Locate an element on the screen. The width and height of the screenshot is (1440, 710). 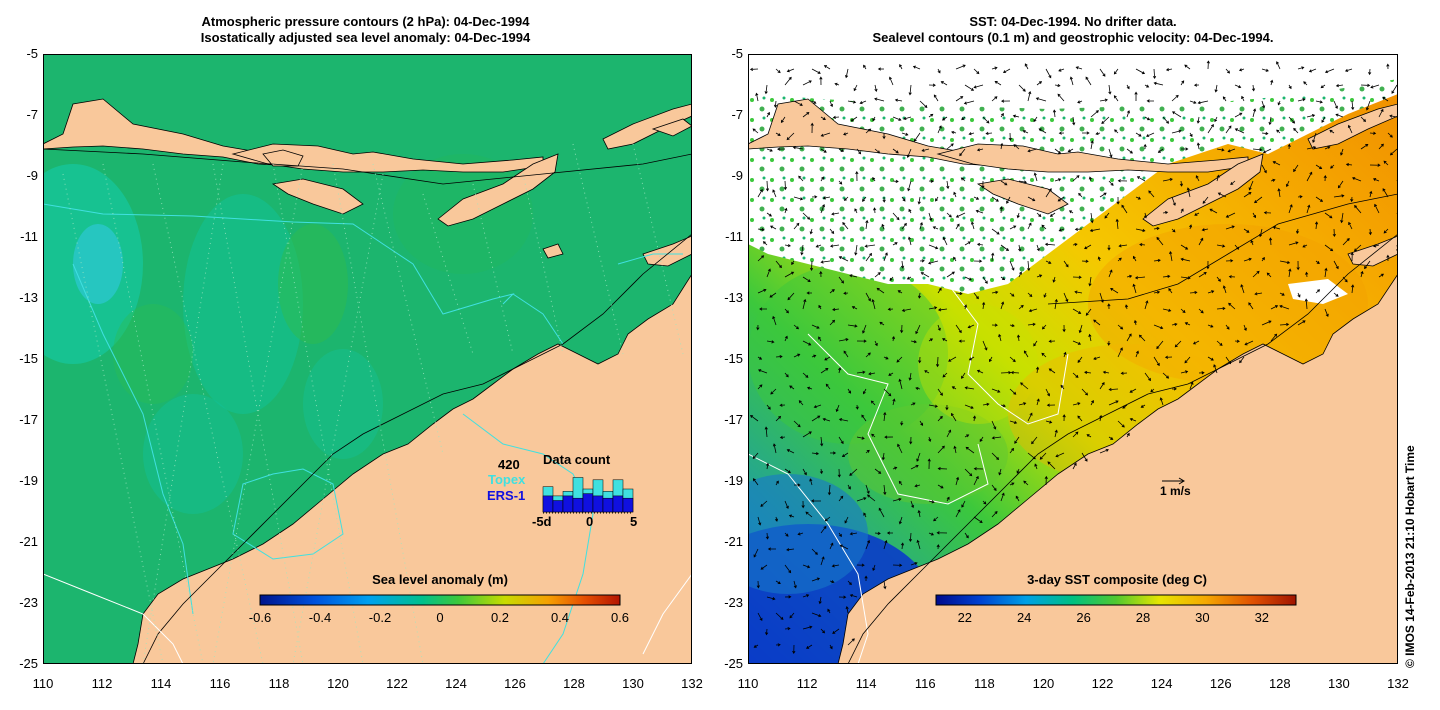
data-count-axis-label-start: -5d is located at coordinates (542, 521).